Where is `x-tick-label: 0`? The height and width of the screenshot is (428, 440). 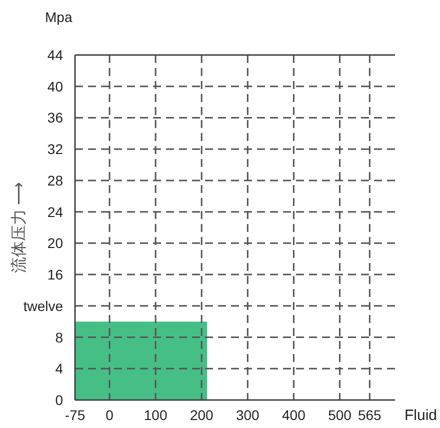 x-tick-label: 0 is located at coordinates (110, 415).